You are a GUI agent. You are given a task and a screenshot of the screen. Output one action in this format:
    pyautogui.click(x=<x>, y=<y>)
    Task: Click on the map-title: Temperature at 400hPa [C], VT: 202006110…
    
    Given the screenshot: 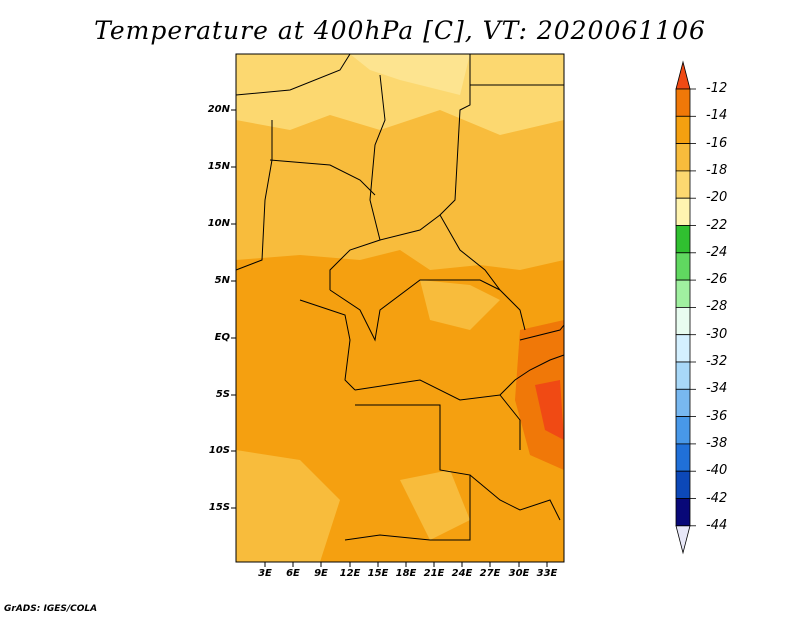 What is the action you would take?
    pyautogui.click(x=400, y=30)
    